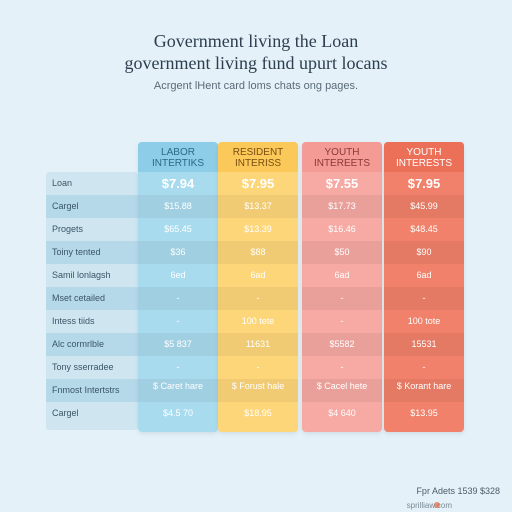 The height and width of the screenshot is (512, 512). What do you see at coordinates (62, 183) in the screenshot?
I see `row-label: Loan` at bounding box center [62, 183].